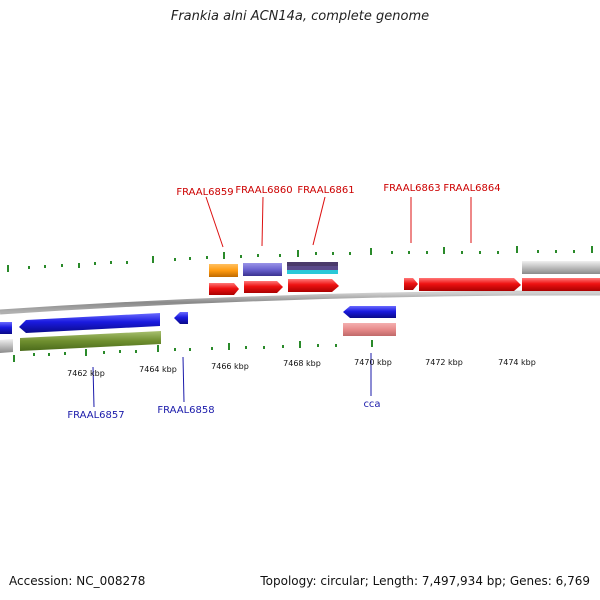 This screenshot has height=600, width=600. Describe the element at coordinates (302, 363) in the screenshot. I see `scale-label: 7468 kbp` at that location.